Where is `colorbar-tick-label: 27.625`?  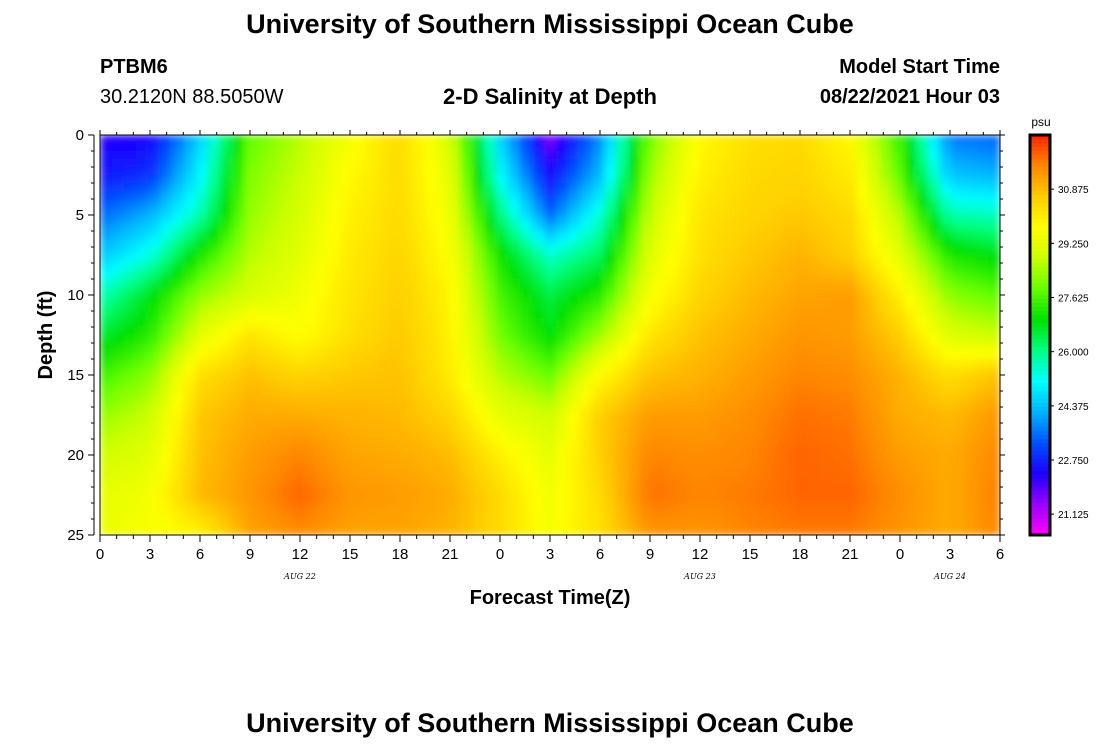 colorbar-tick-label: 27.625 is located at coordinates (1073, 299).